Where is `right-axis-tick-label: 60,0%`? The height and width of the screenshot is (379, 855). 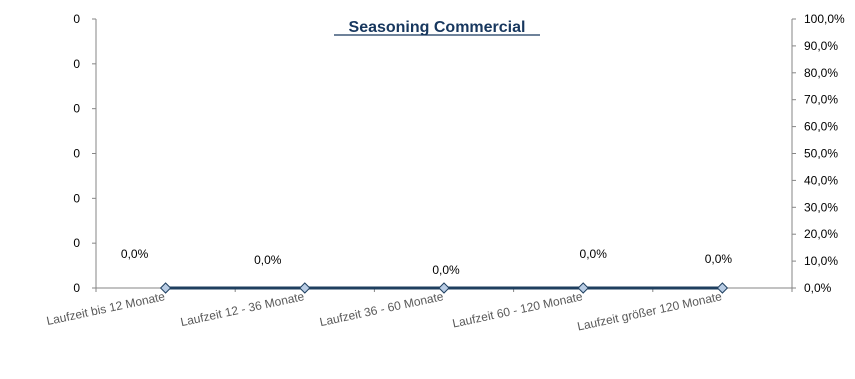 right-axis-tick-label: 60,0% is located at coordinates (821, 127).